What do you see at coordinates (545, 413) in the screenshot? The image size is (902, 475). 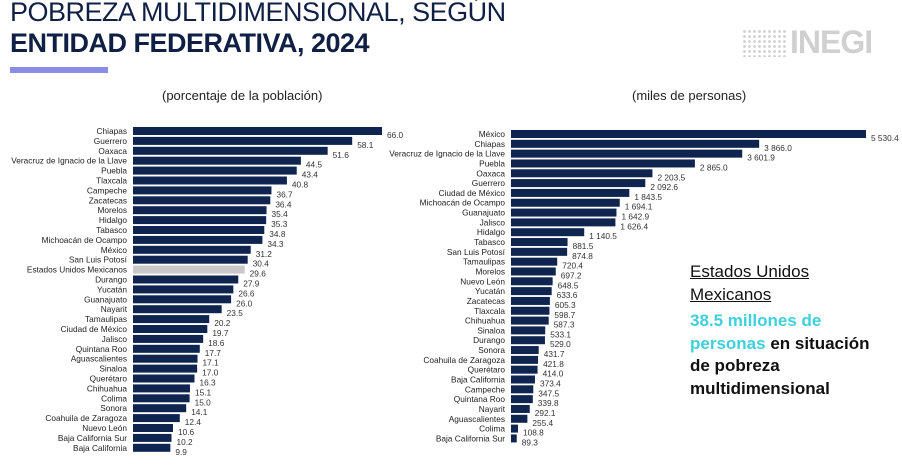 I see `data-label: 292.1` at bounding box center [545, 413].